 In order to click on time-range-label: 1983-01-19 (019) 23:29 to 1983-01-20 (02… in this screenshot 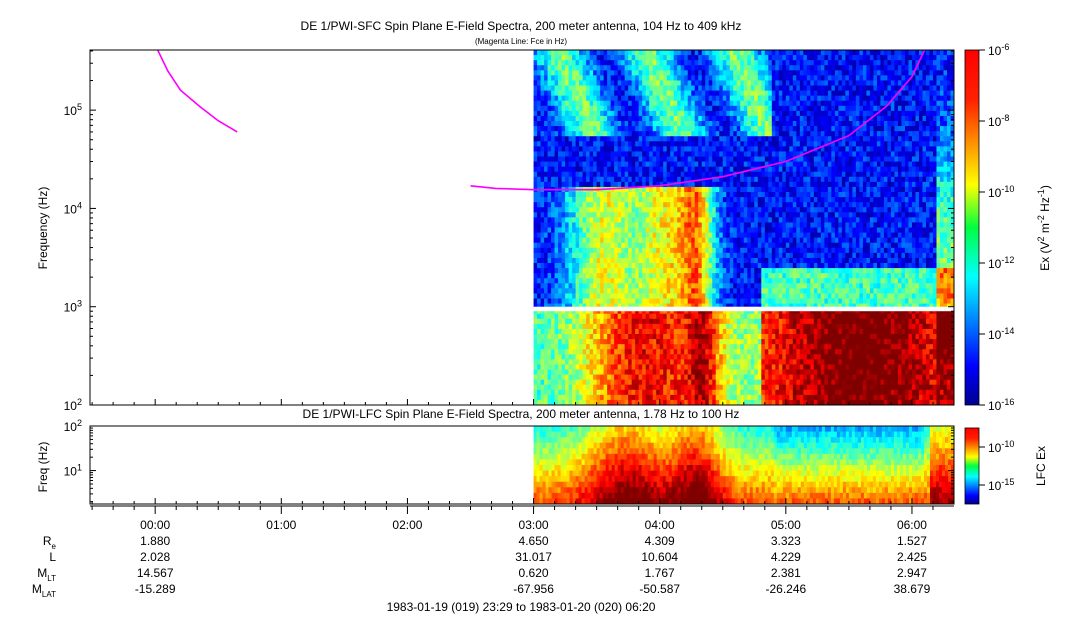, I will do `click(521, 607)`.